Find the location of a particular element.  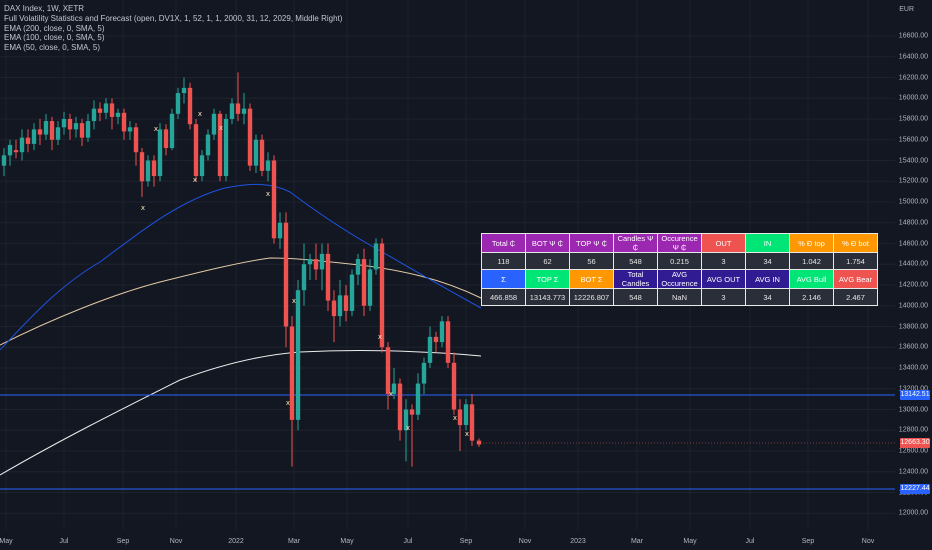

price-axis-tick: 15400.00 is located at coordinates (913, 160).